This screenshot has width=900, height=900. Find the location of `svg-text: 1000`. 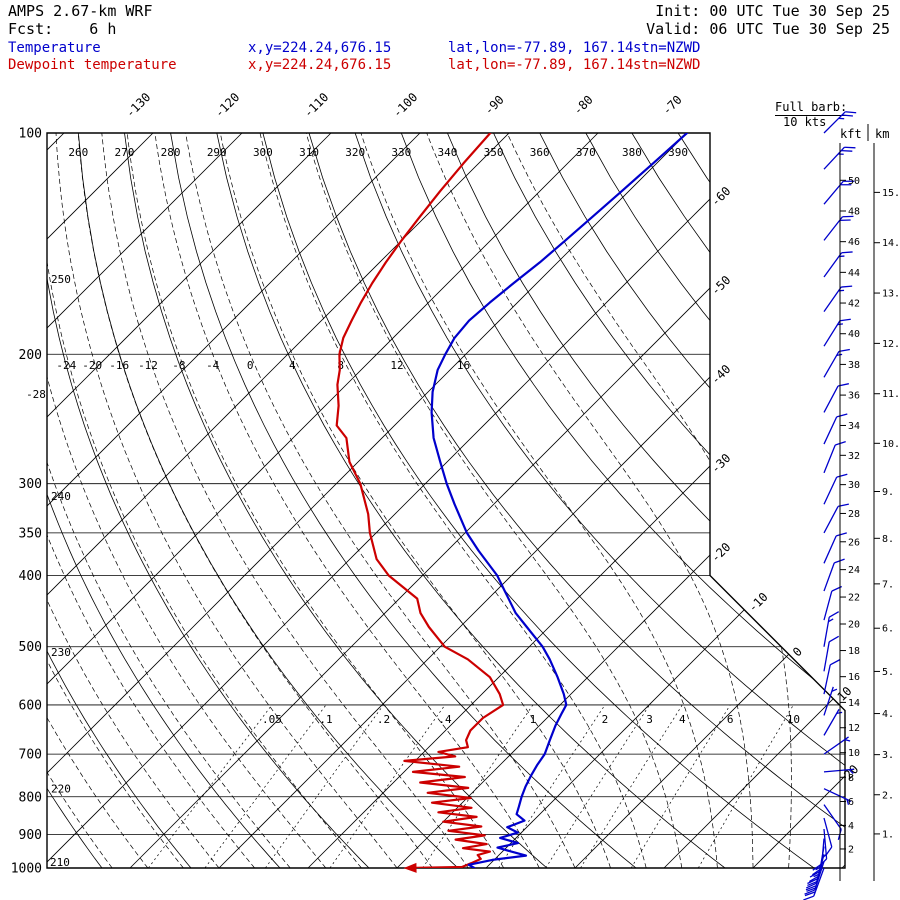

svg-text: 1000 is located at coordinates (26, 869).